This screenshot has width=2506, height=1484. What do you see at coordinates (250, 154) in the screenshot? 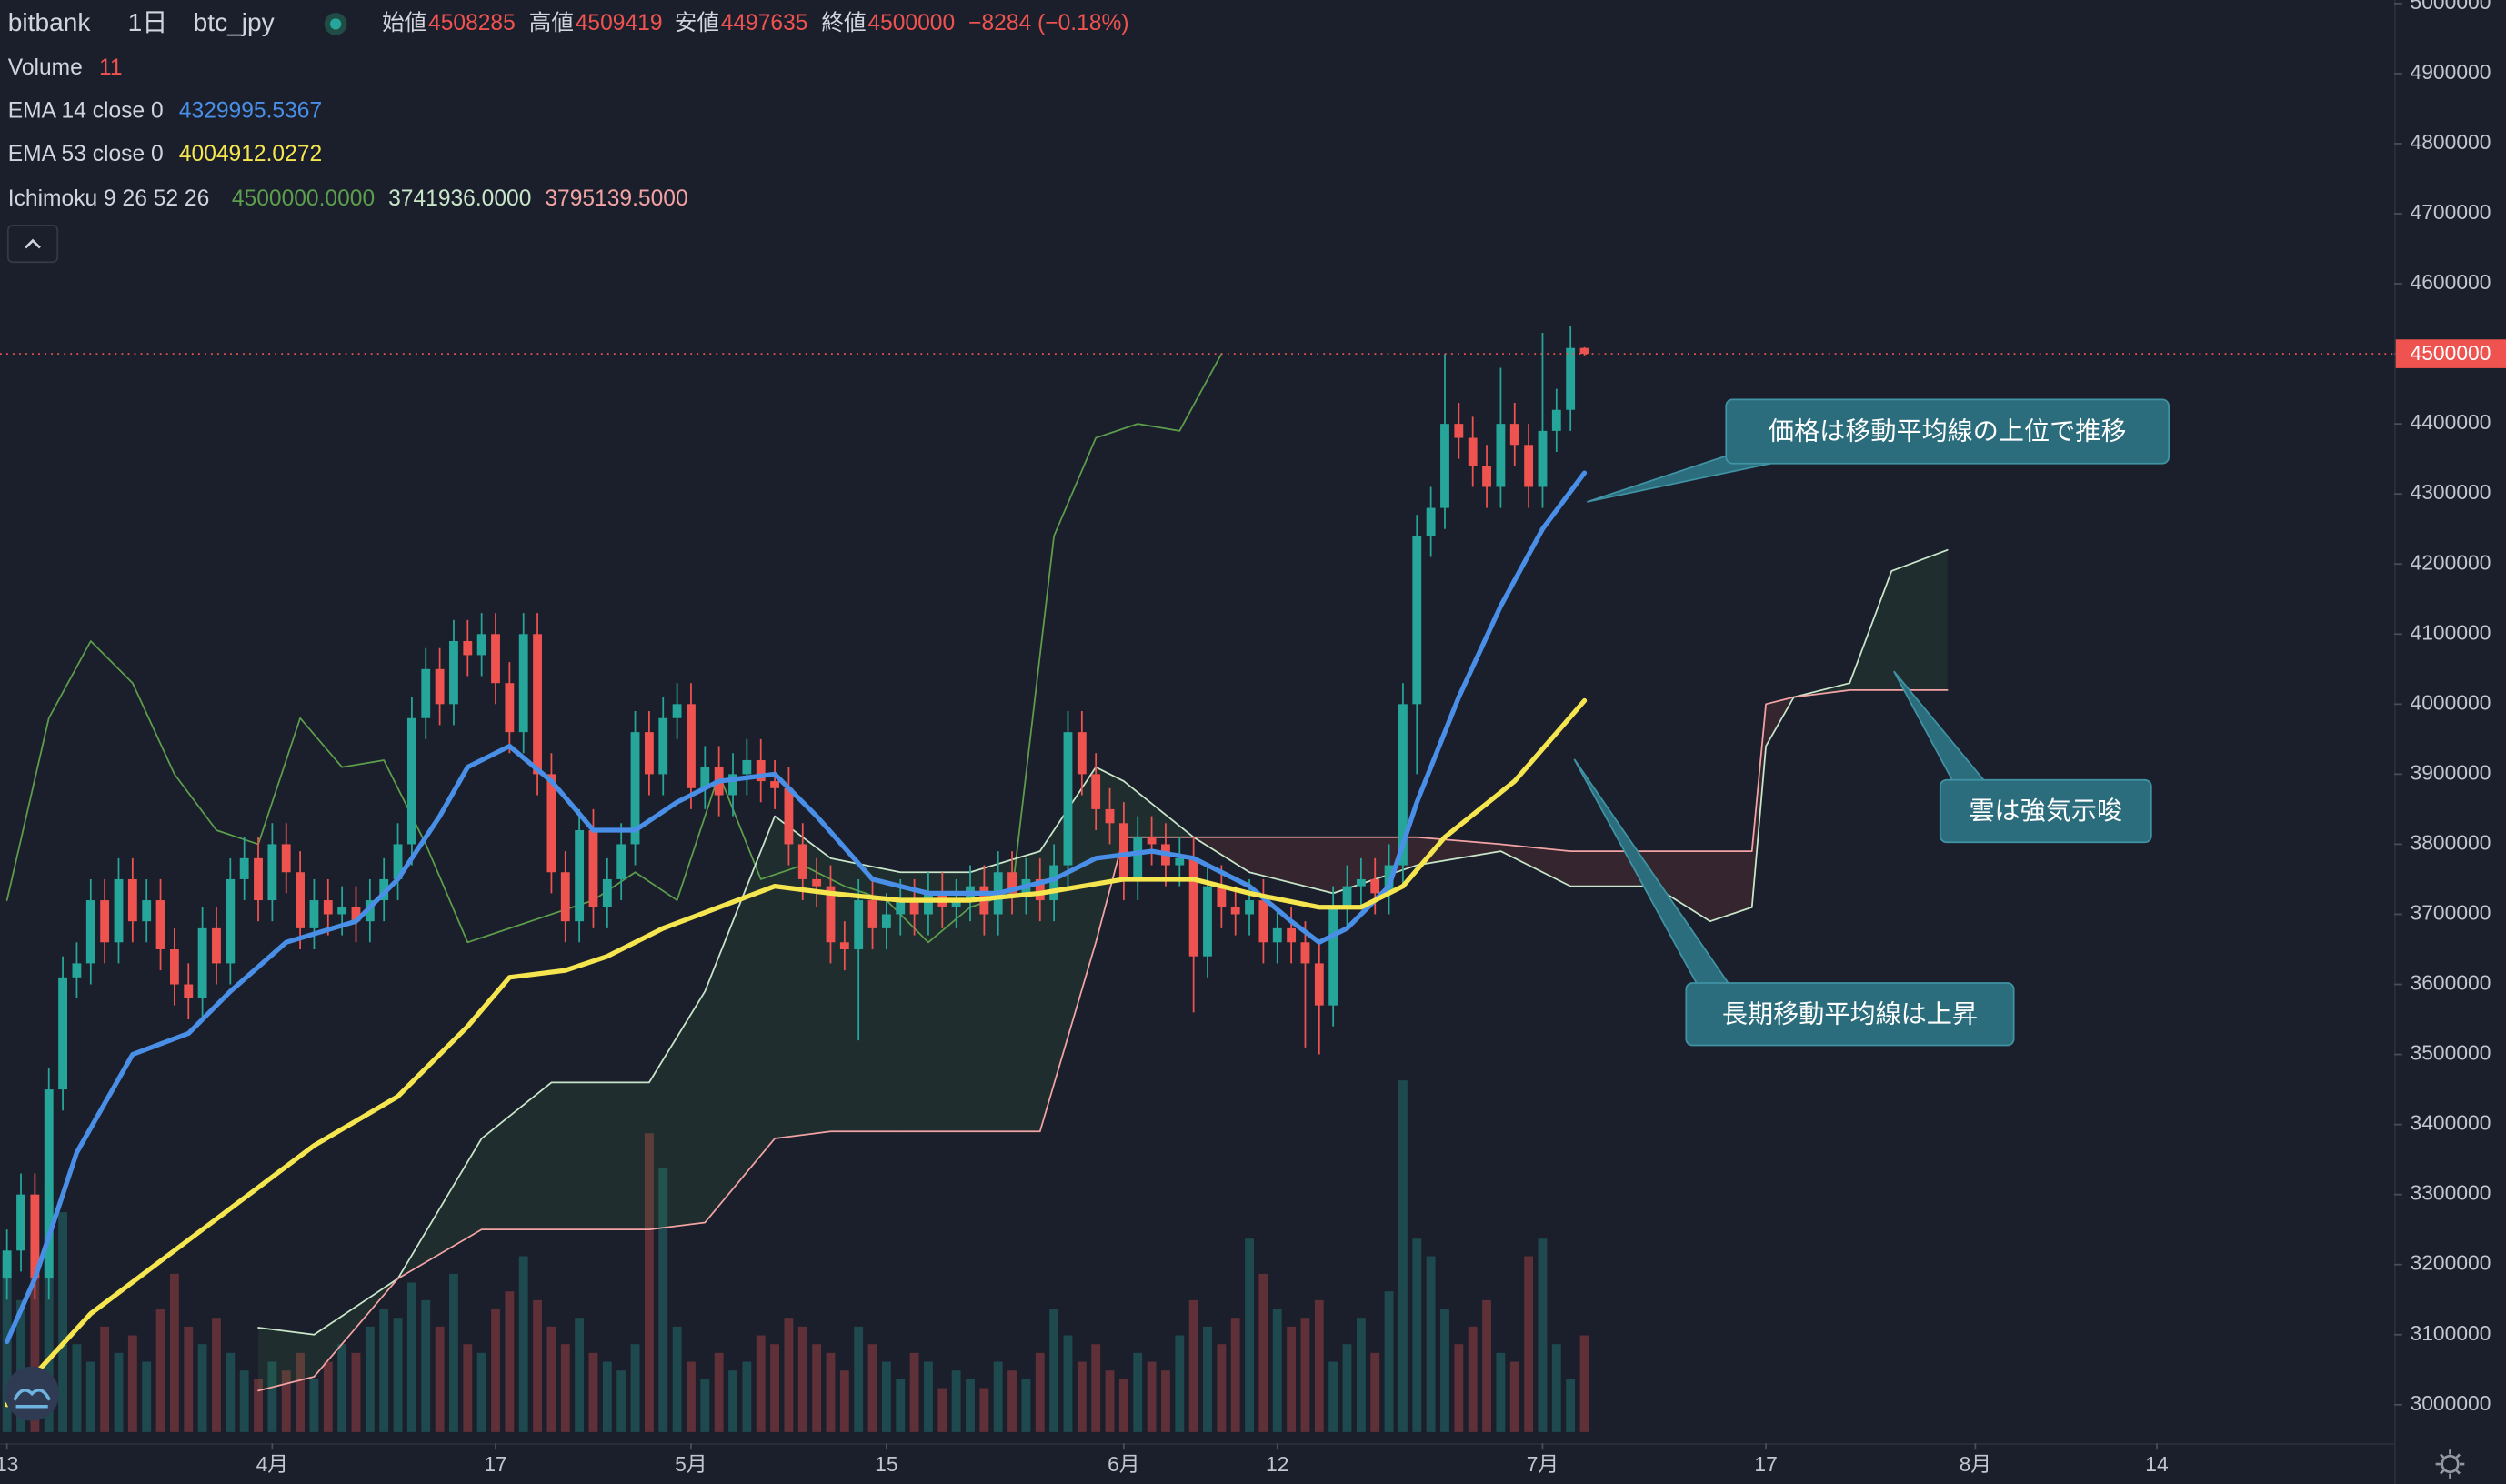
I see `legend-ema53-value: 4004912.0272` at bounding box center [250, 154].